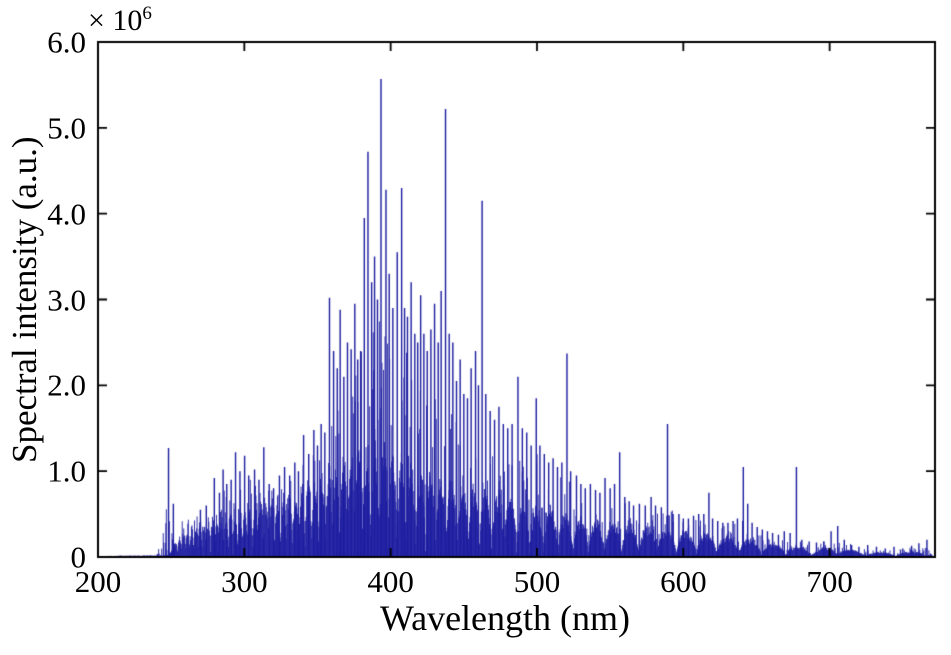  Describe the element at coordinates (66, 42) in the screenshot. I see `y-tick-label: 6.0` at that location.